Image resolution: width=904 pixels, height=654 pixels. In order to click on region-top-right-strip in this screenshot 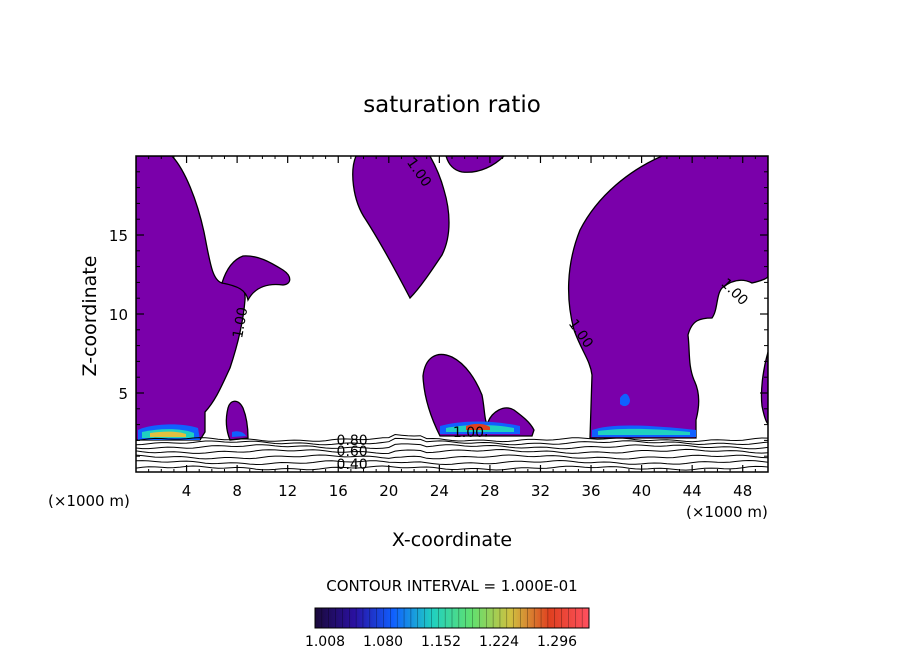, I will do `click(475, 164)`.